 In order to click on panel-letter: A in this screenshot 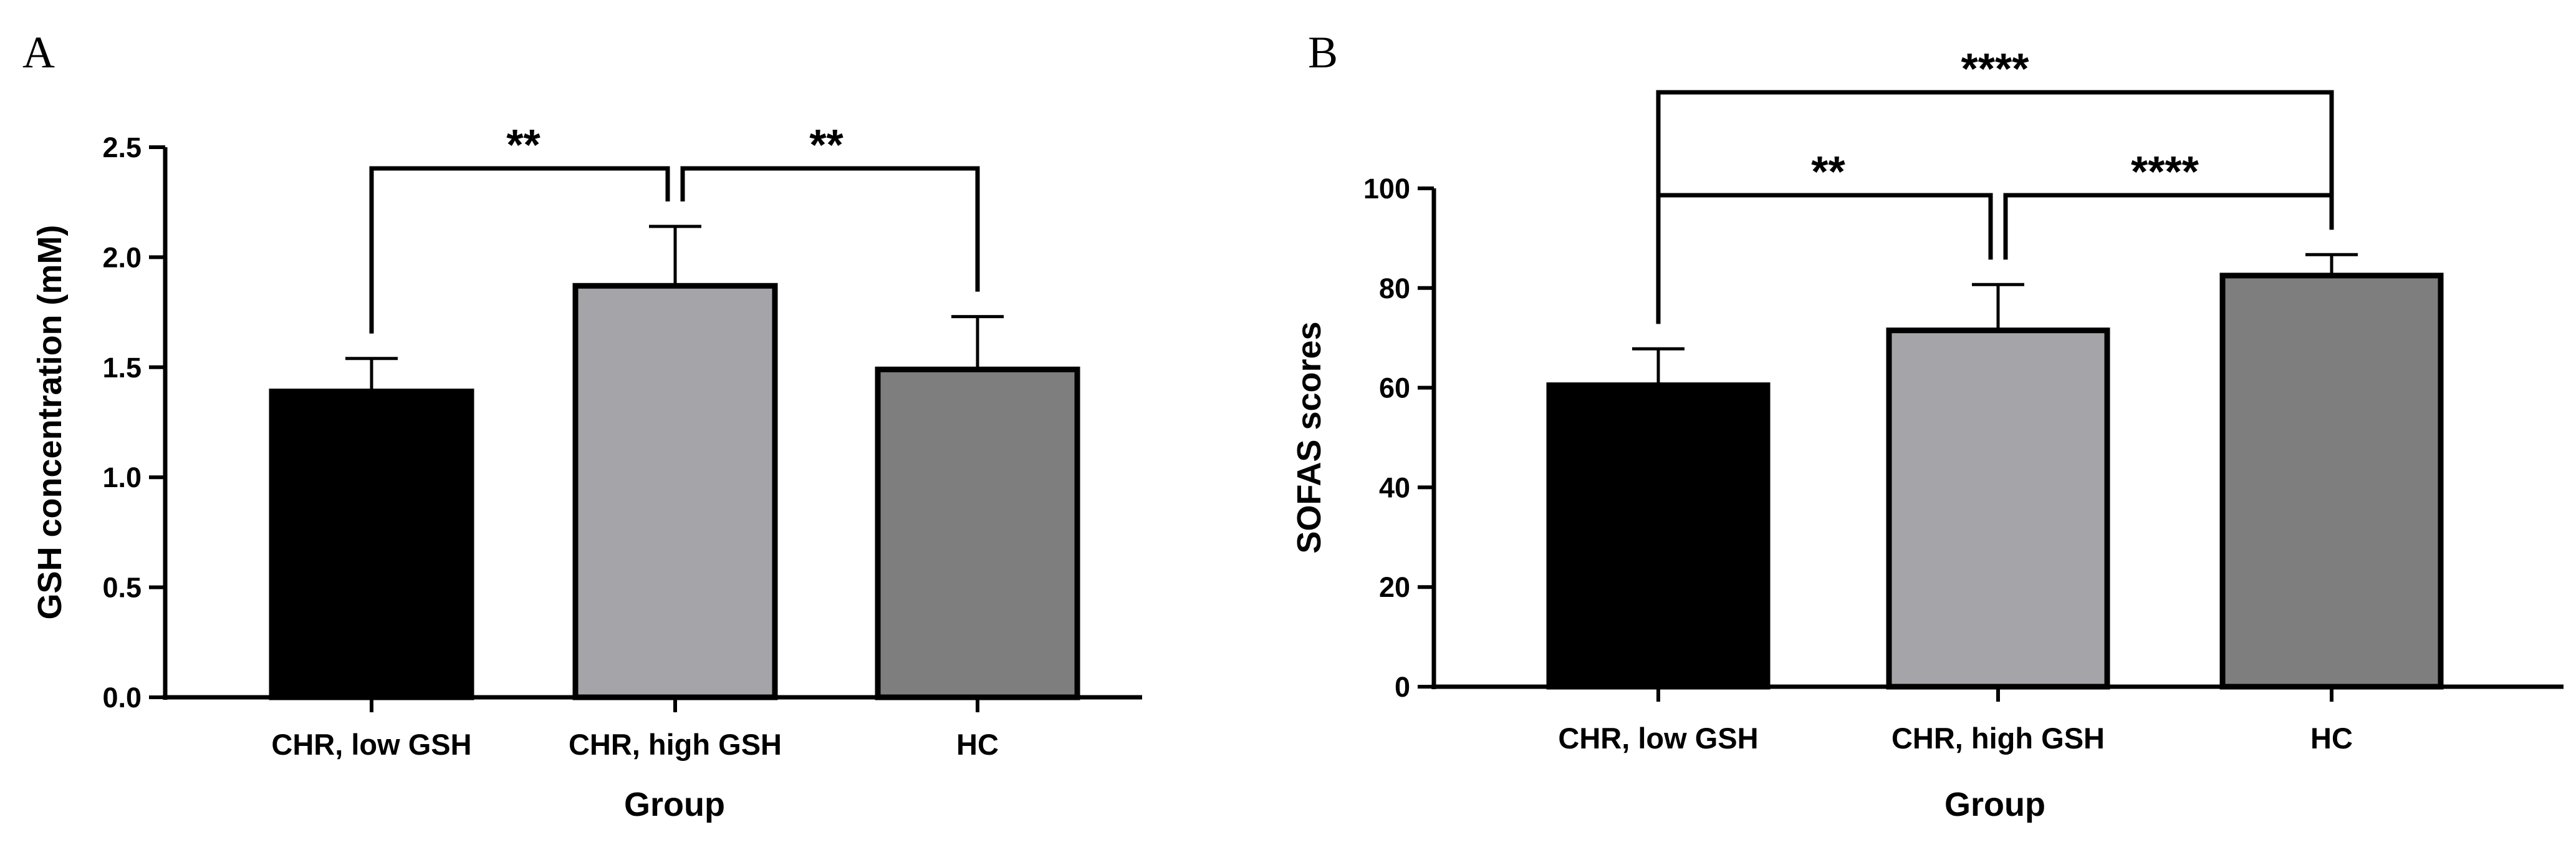, I will do `click(38, 52)`.